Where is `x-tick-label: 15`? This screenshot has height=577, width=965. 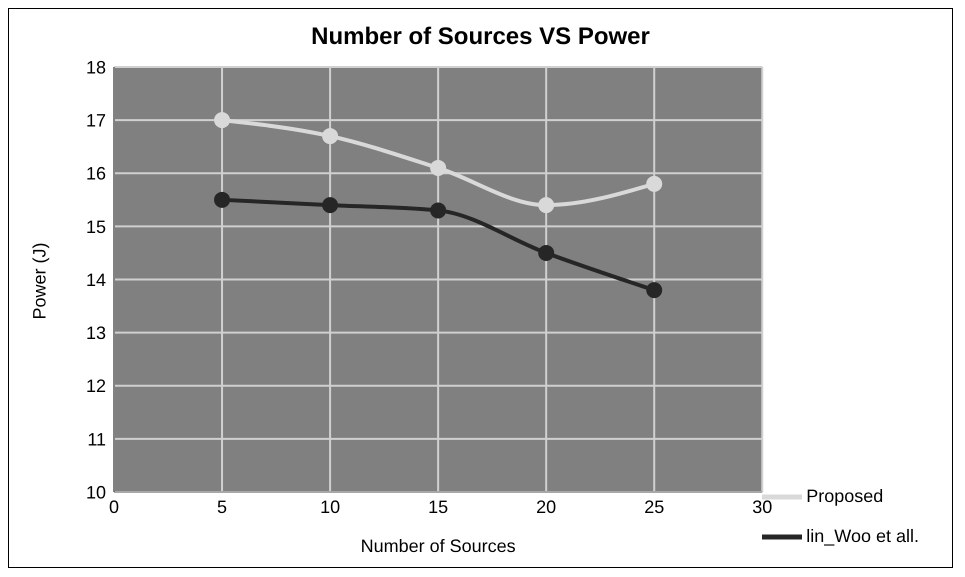 x-tick-label: 15 is located at coordinates (438, 506).